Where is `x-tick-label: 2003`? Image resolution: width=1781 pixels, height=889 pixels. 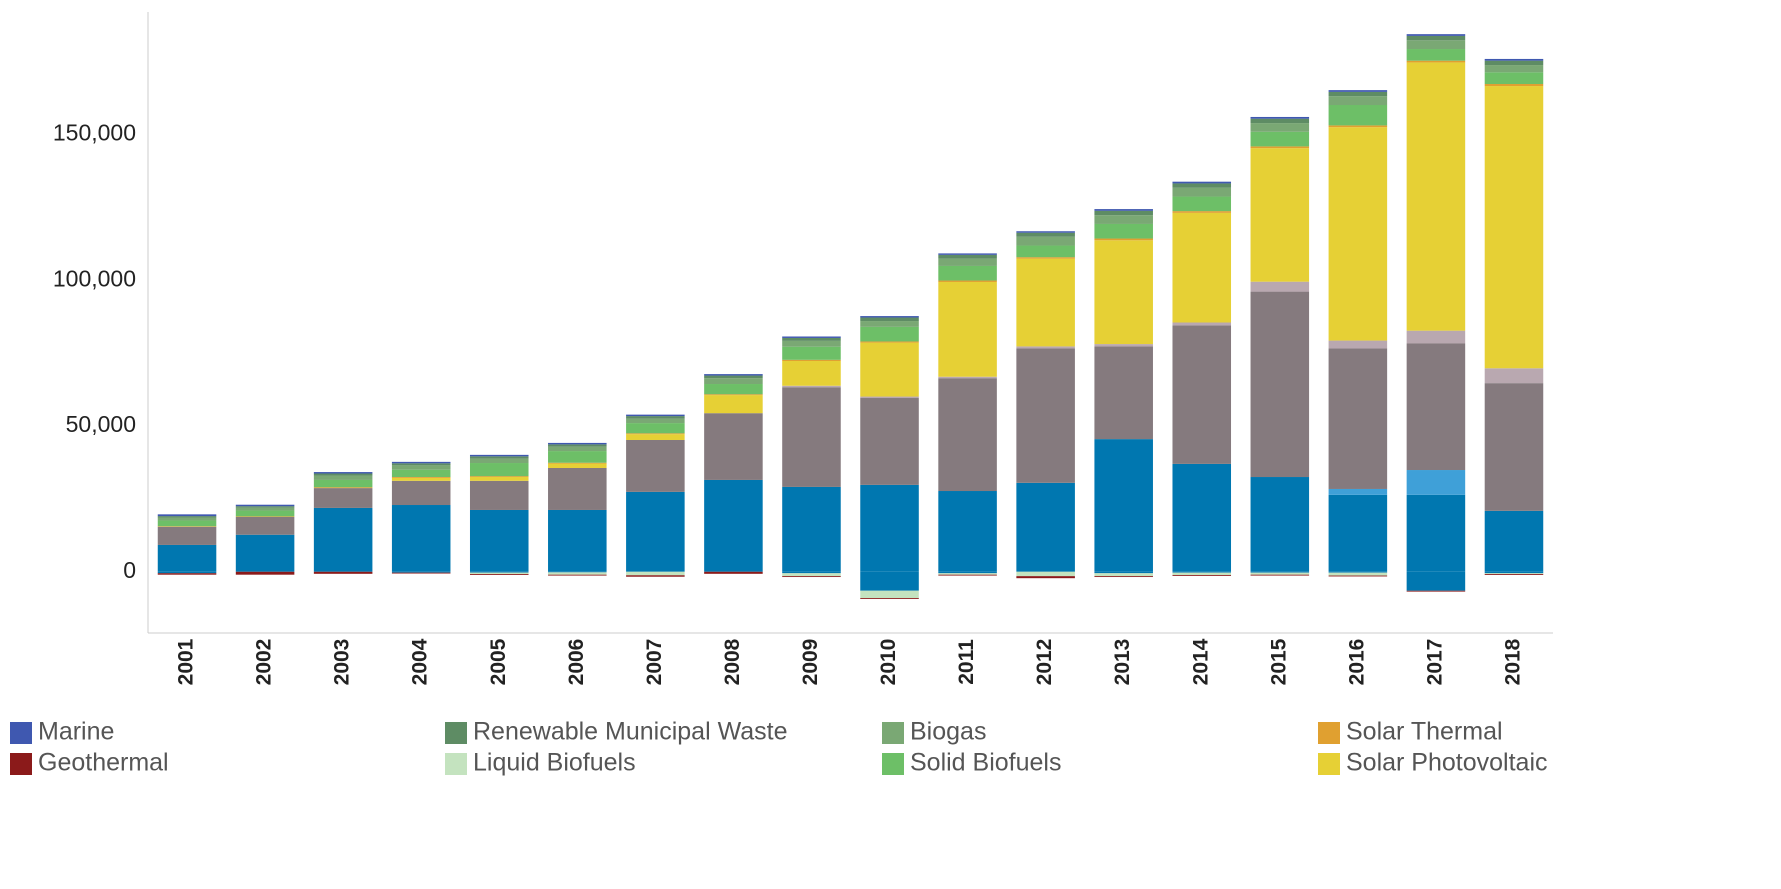
x-tick-label: 2003 is located at coordinates (342, 662).